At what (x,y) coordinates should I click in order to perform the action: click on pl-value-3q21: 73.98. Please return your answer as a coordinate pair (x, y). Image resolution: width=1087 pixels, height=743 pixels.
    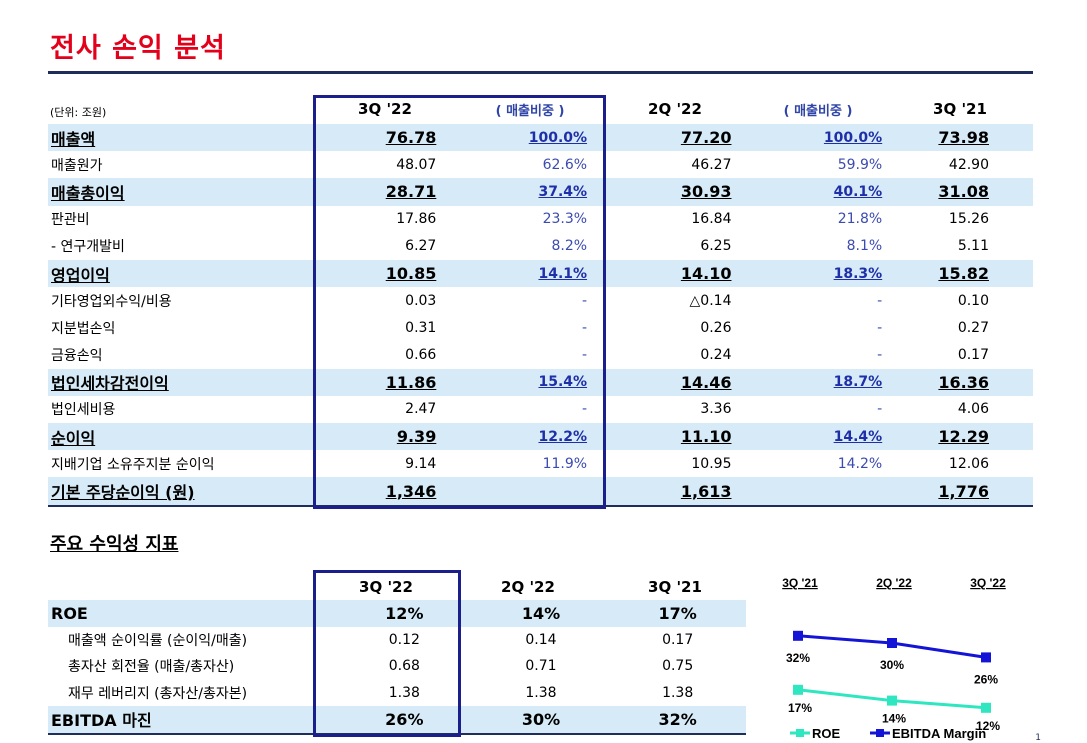
    Looking at the image, I should click on (957, 138).